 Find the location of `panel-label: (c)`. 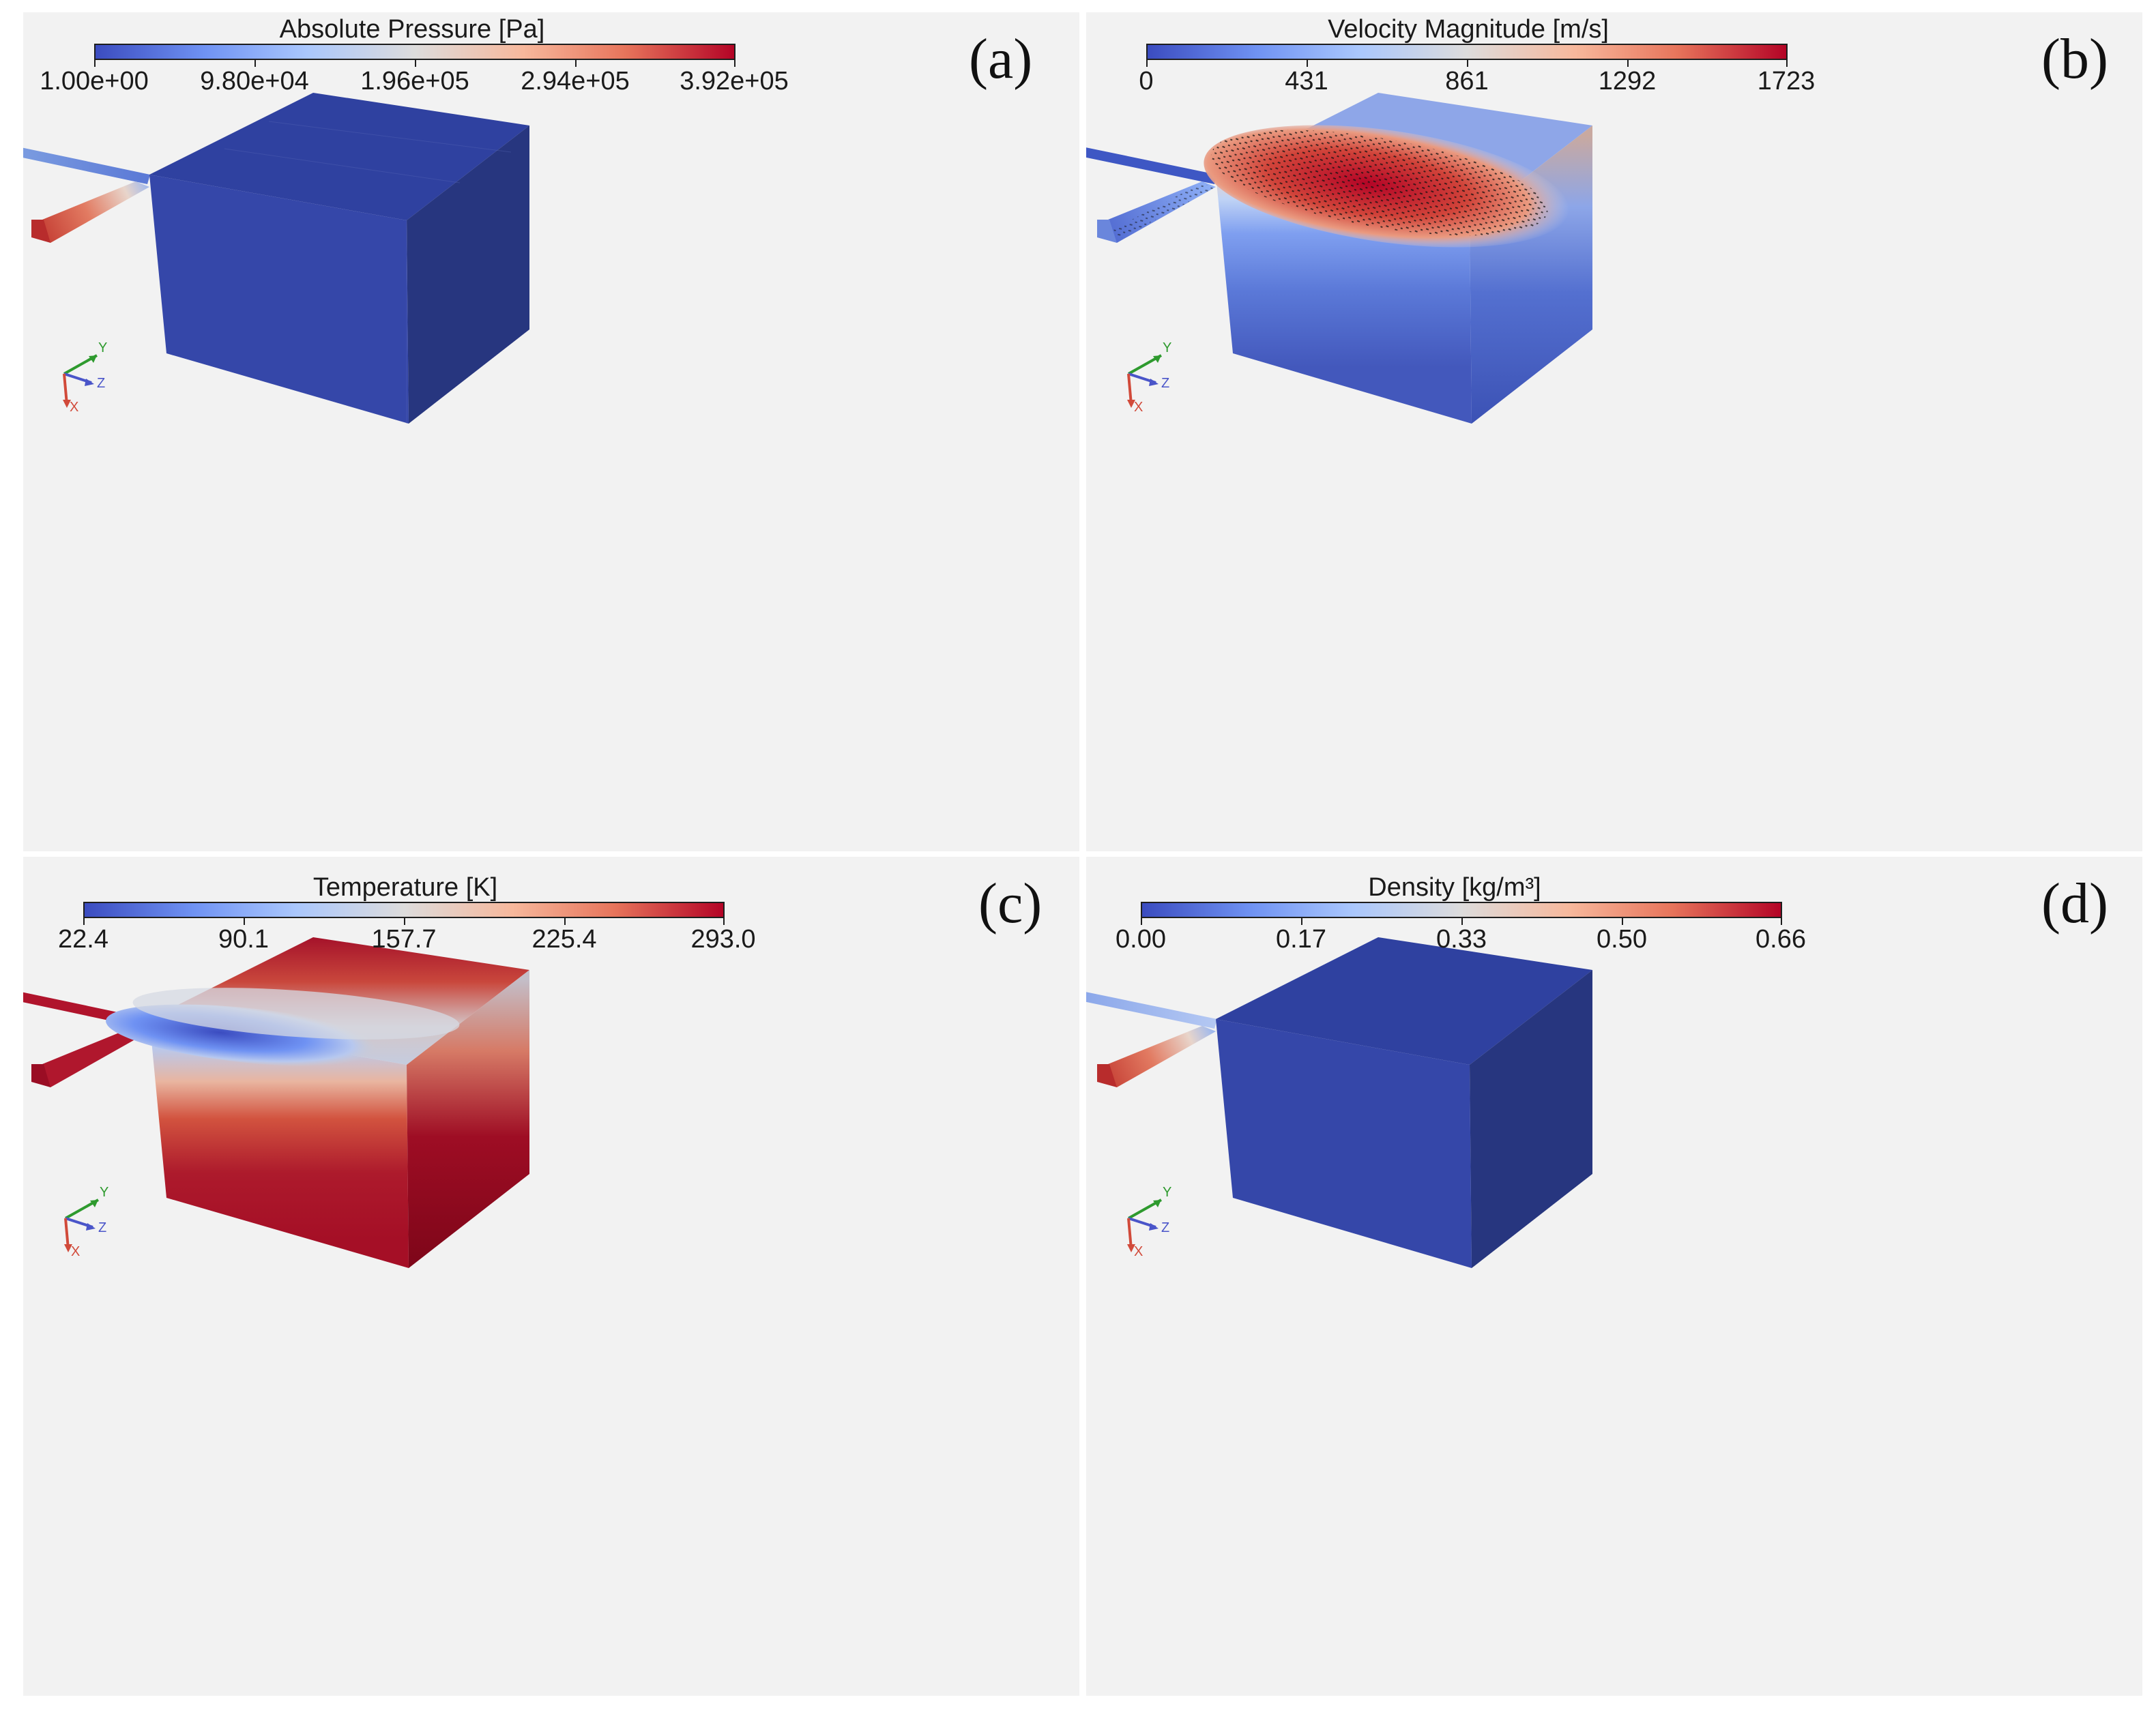

panel-label: (c) is located at coordinates (1010, 904).